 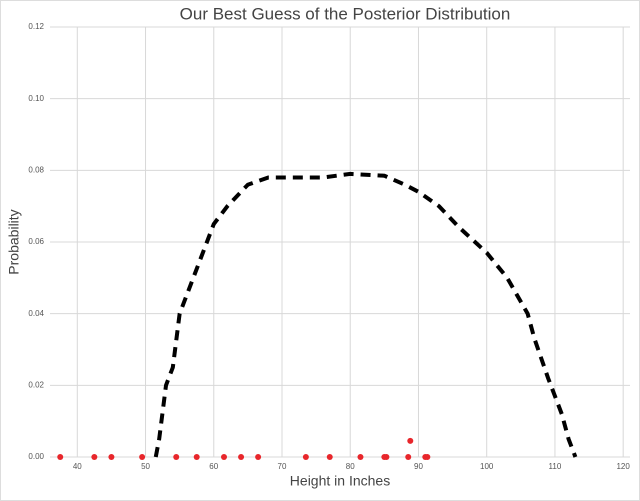 I want to click on x-tick-label: 110, so click(x=555, y=466).